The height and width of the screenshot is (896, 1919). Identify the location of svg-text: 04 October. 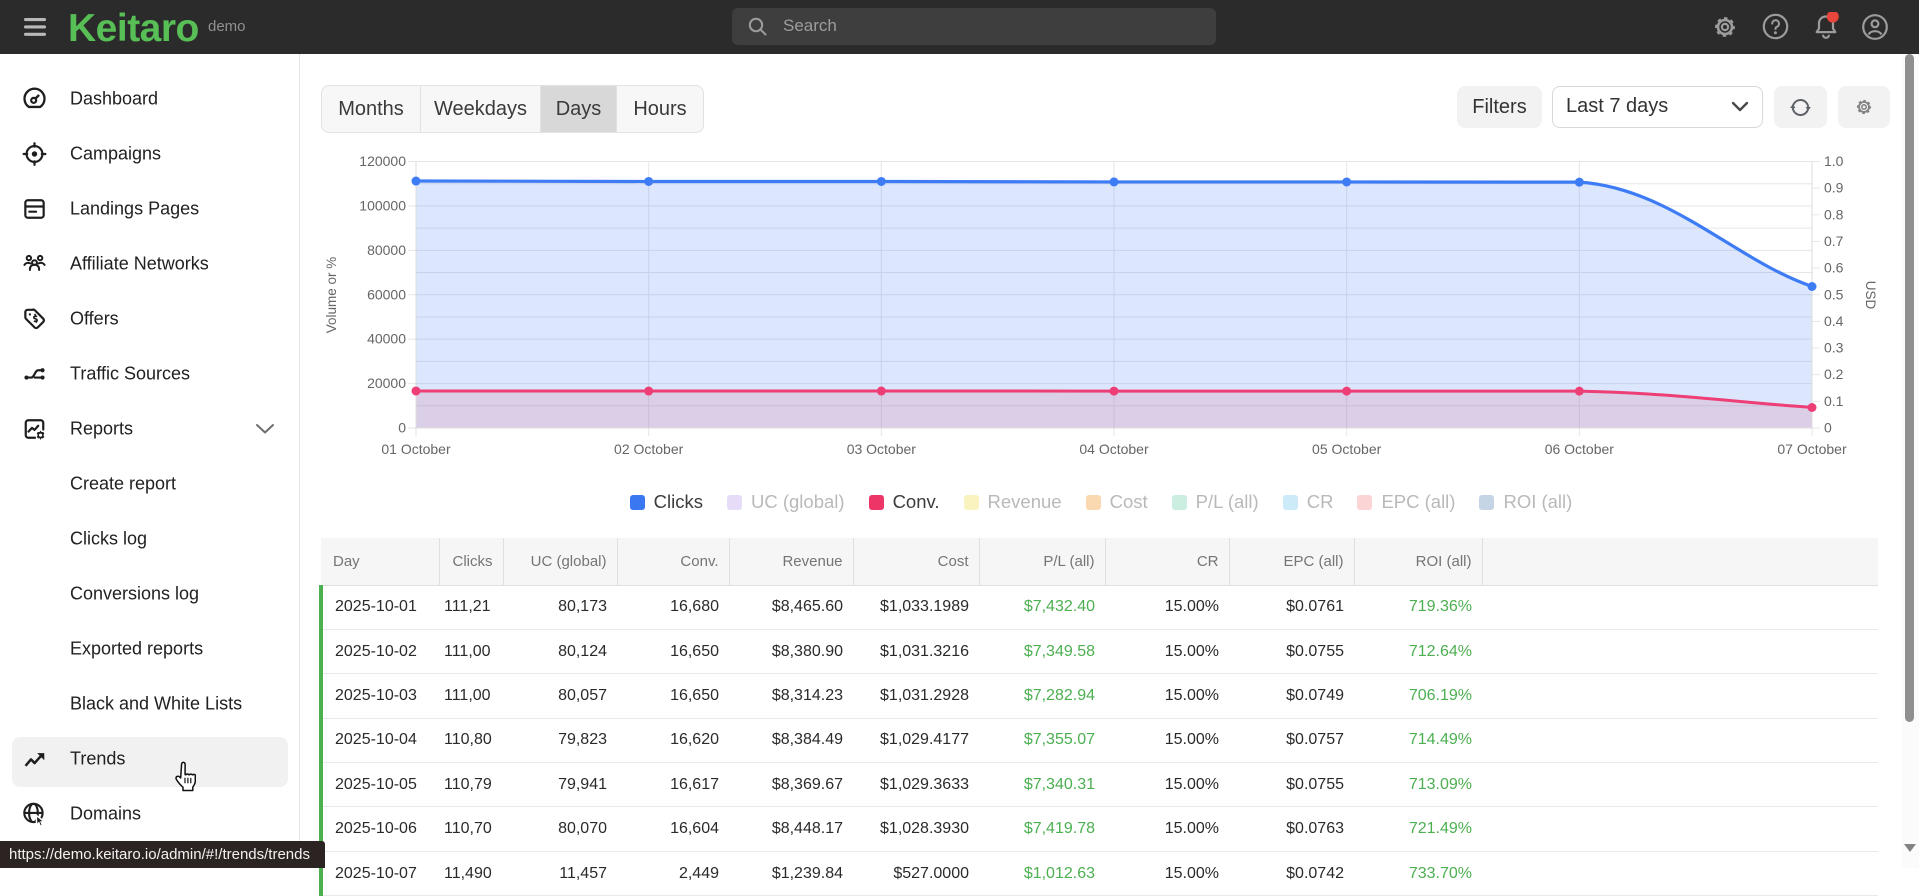
(1114, 449).